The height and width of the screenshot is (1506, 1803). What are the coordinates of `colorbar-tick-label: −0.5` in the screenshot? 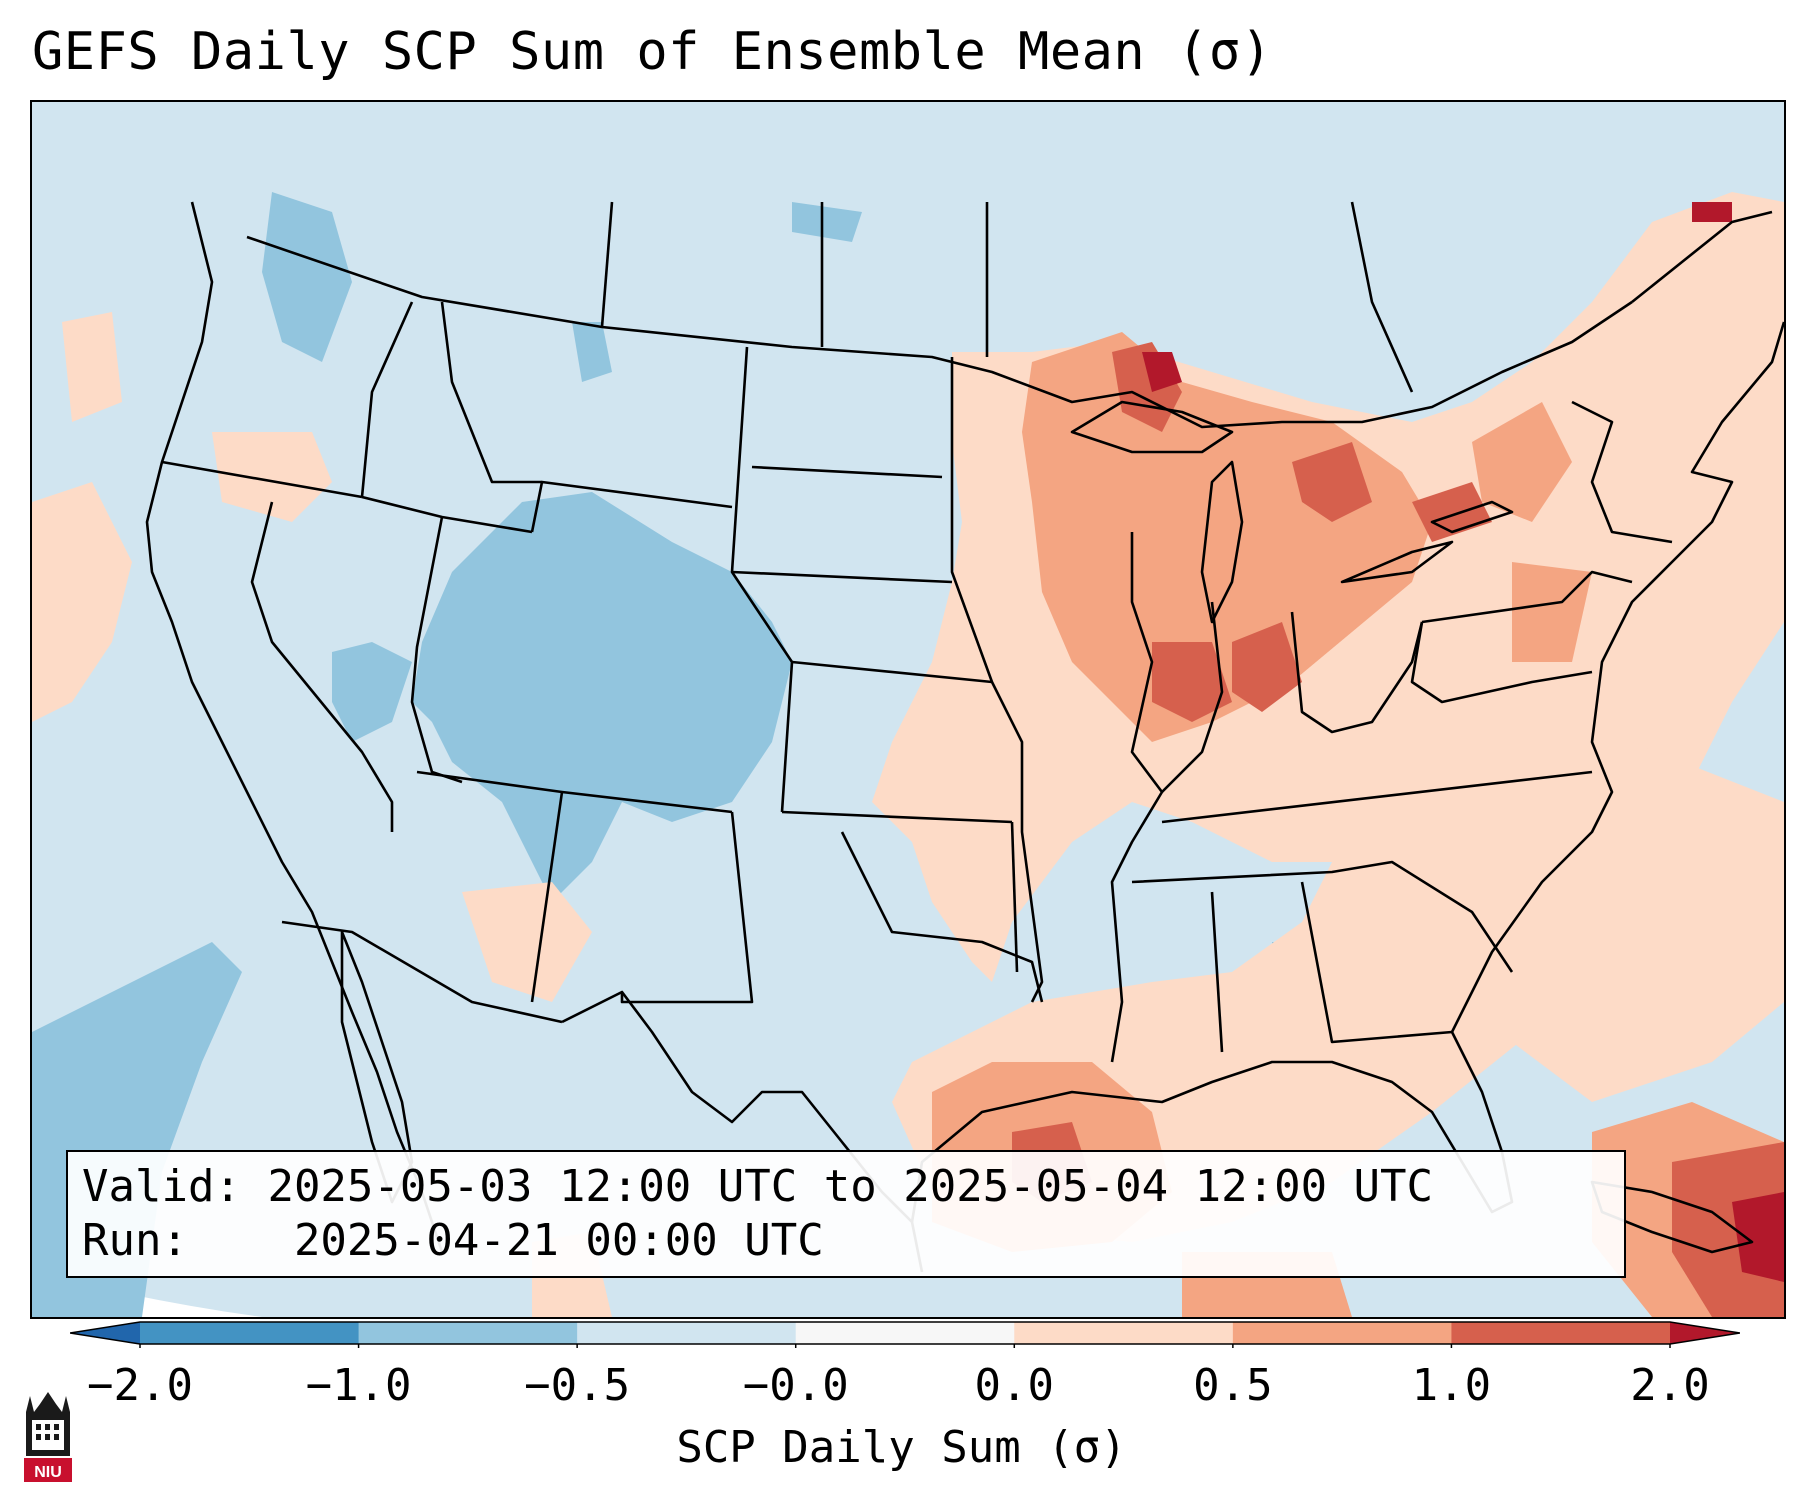 It's located at (577, 1385).